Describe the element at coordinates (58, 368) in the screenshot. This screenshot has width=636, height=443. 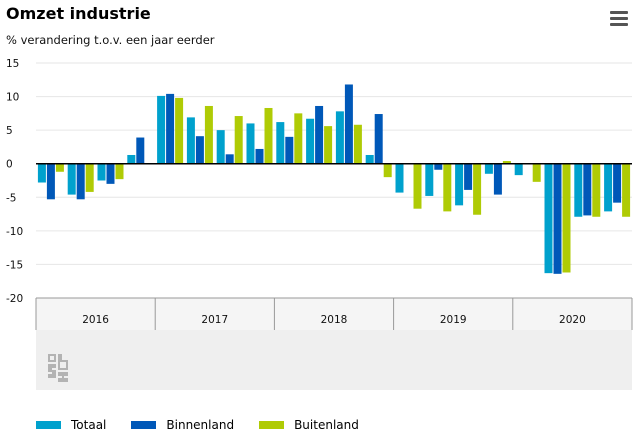
I see `cbs-logo-icon` at that location.